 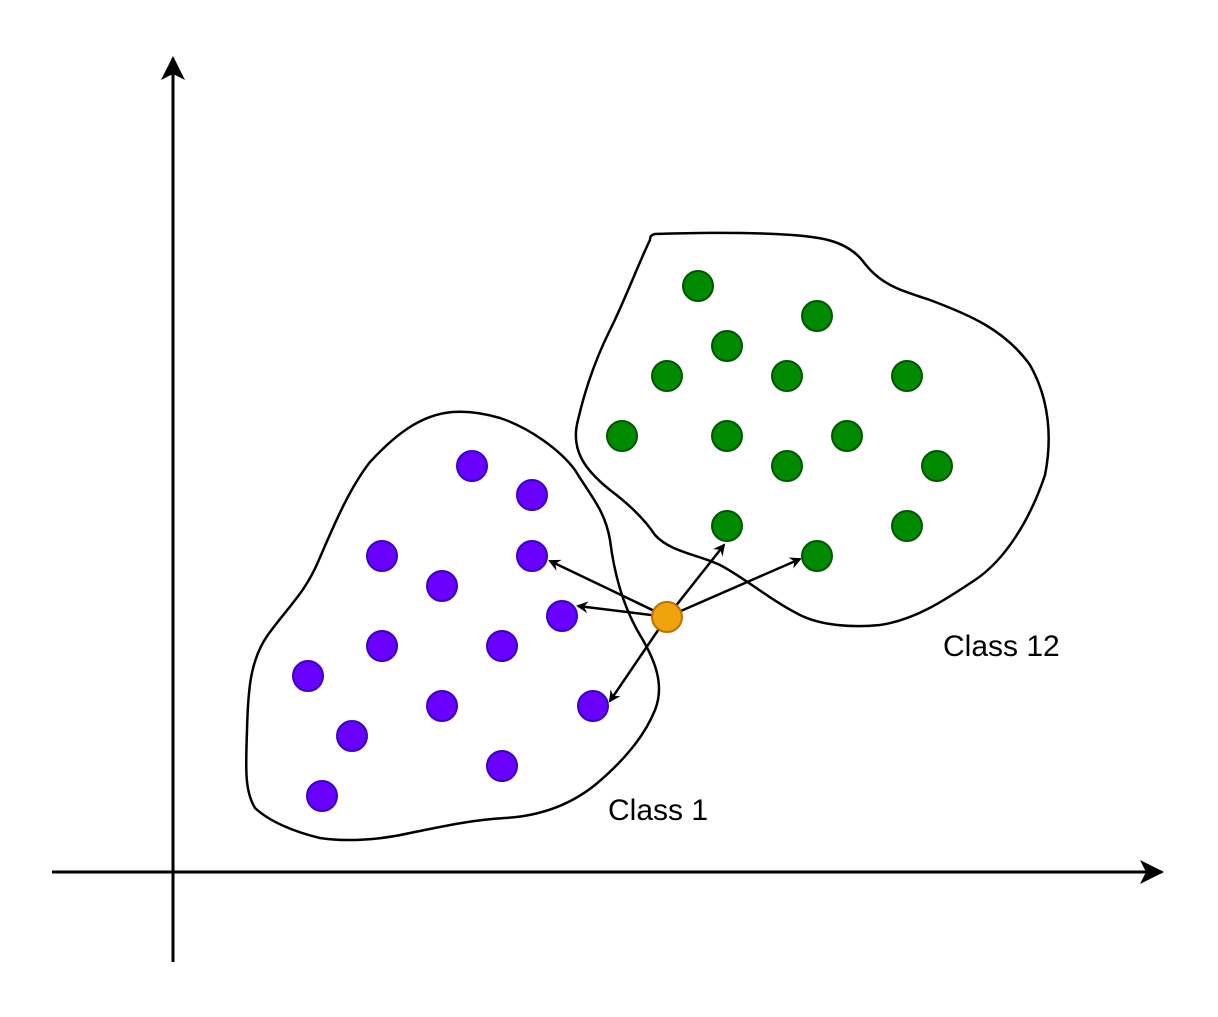 What do you see at coordinates (1001, 646) in the screenshot?
I see `class-12-label: Class 12` at bounding box center [1001, 646].